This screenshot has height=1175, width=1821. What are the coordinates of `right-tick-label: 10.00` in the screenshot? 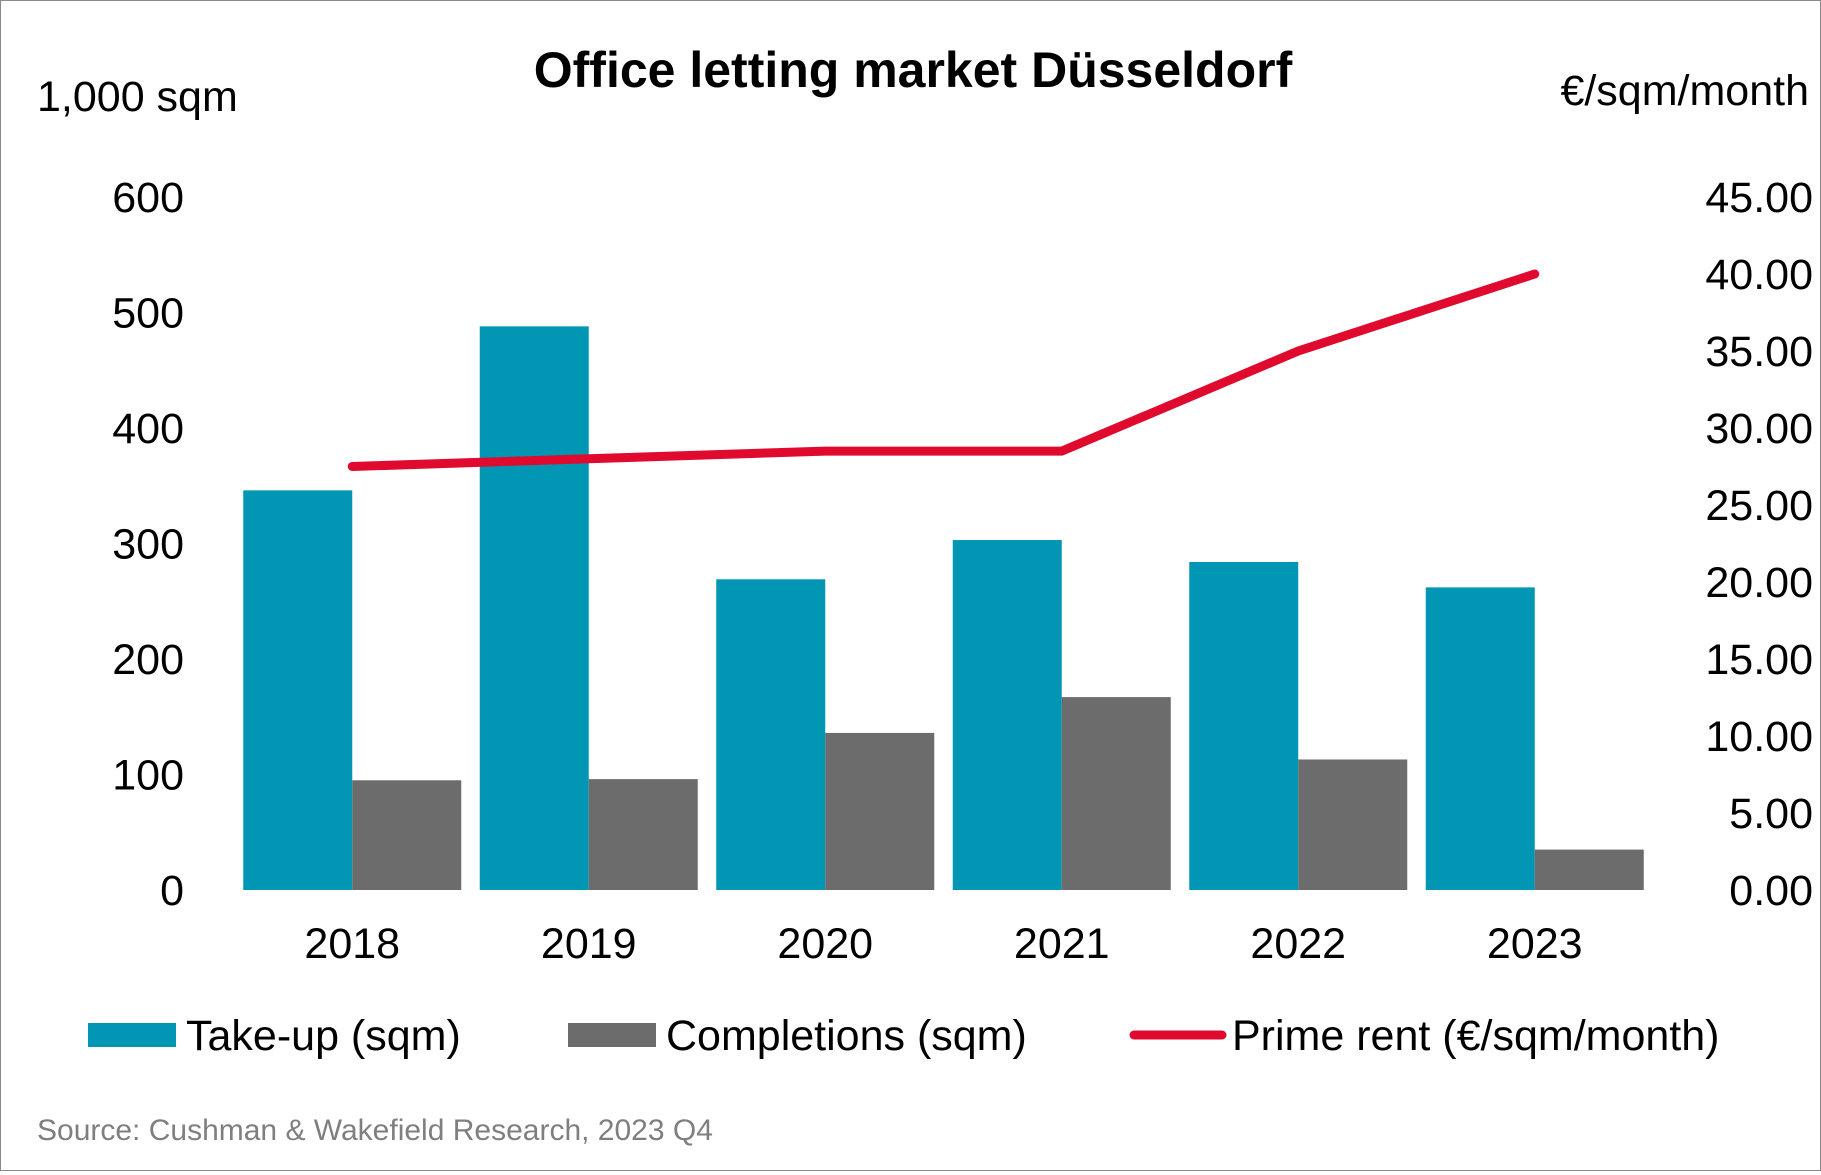 It's located at (1759, 737).